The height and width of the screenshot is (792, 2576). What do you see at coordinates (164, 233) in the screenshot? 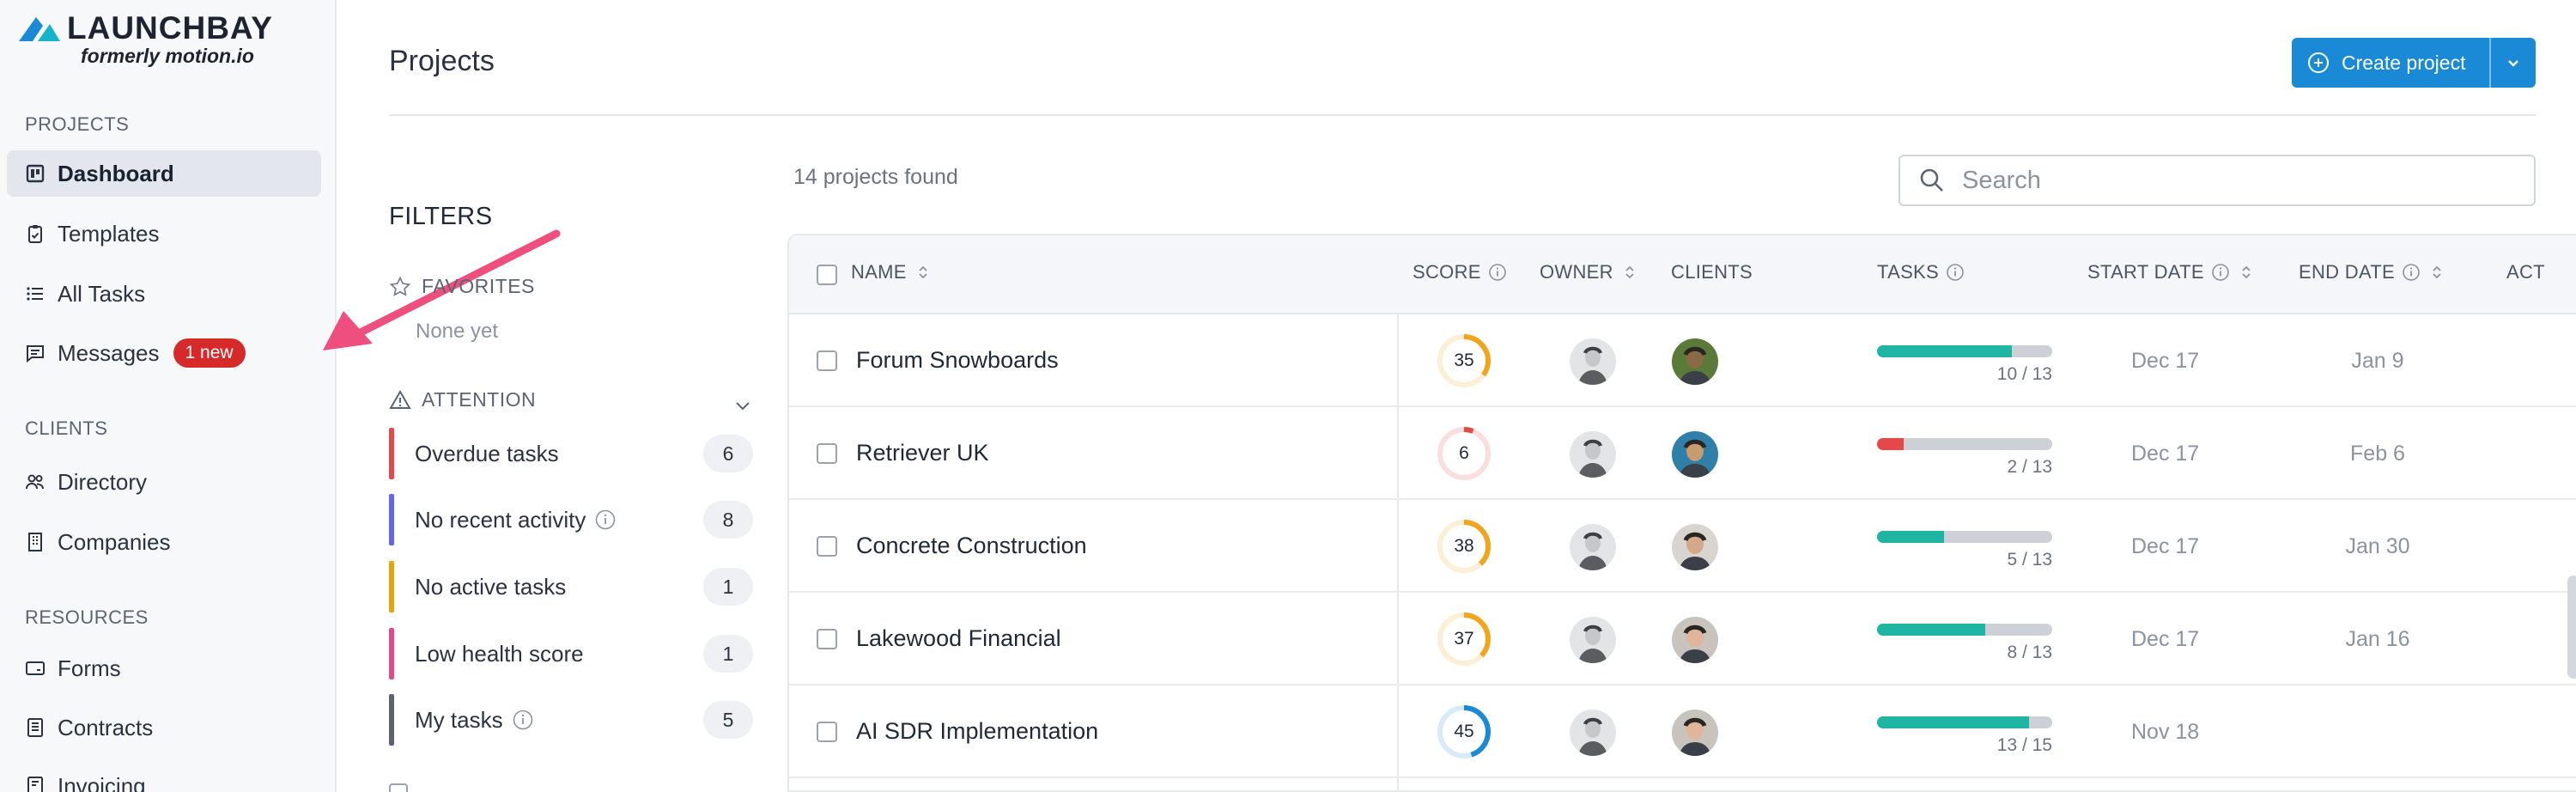
I see `sidebar-item-templates: Templates` at bounding box center [164, 233].